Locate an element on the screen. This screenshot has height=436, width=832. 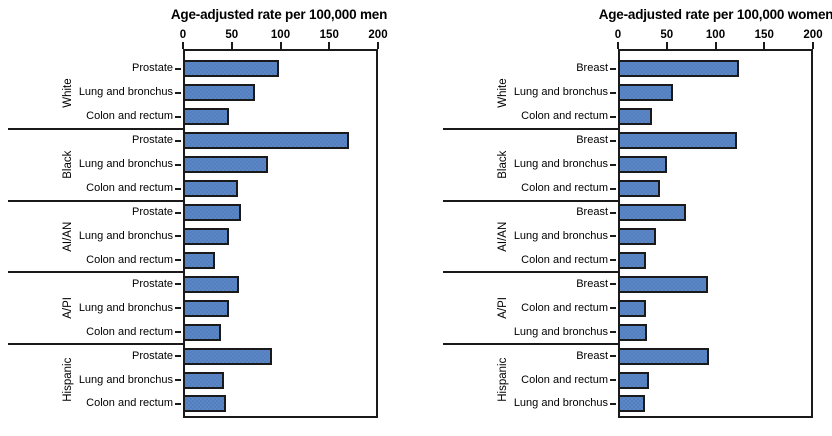
bar-black-colon-and-rectum is located at coordinates (639, 189).